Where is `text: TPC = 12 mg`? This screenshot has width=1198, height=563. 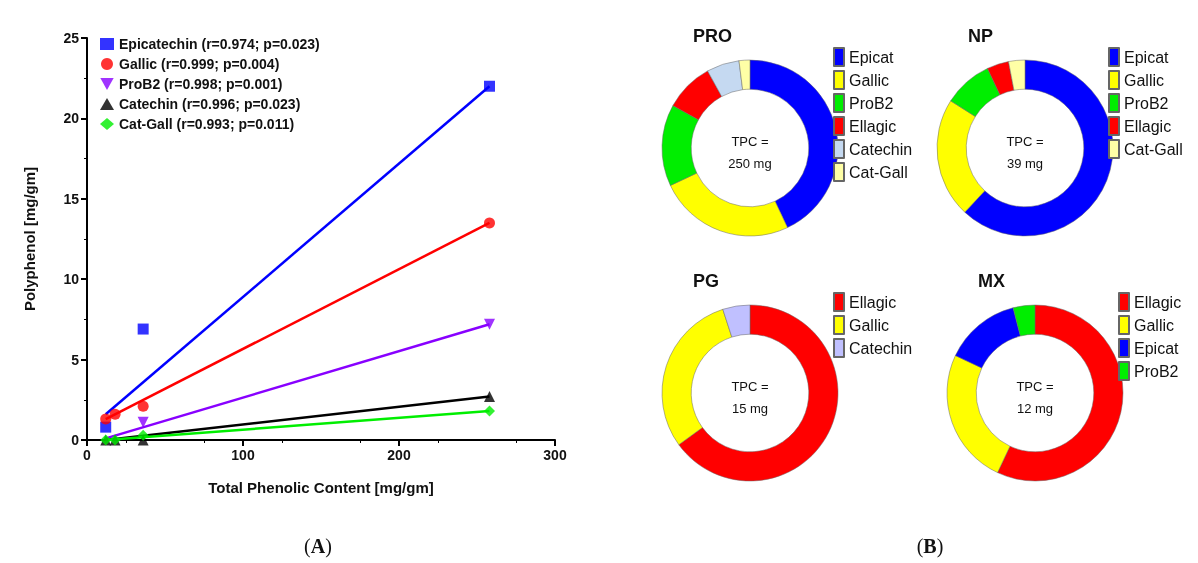 text: TPC = 12 mg is located at coordinates (1035, 397).